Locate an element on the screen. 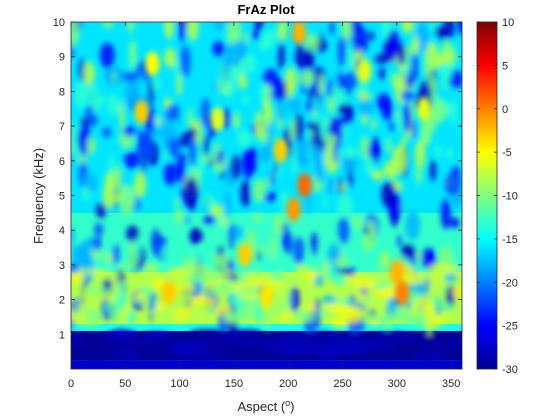 The image size is (542, 420). y-tick-label: 10 is located at coordinates (59, 23).